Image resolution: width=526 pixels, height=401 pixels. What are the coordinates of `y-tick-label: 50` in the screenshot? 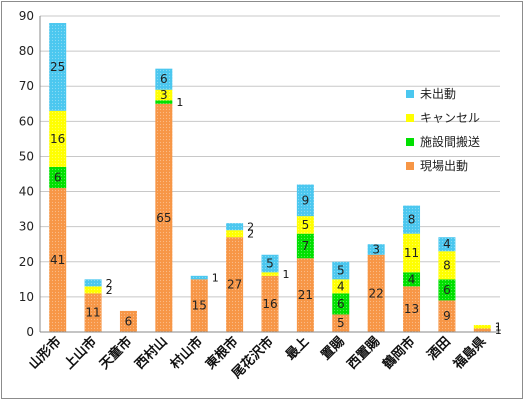 It's located at (26, 156).